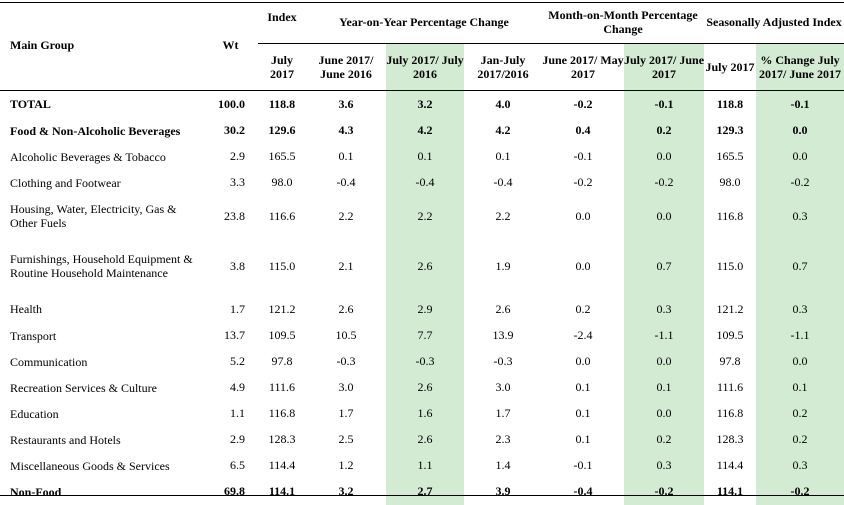  What do you see at coordinates (90, 465) in the screenshot?
I see `row-label: Miscellaneous Goods & Services` at bounding box center [90, 465].